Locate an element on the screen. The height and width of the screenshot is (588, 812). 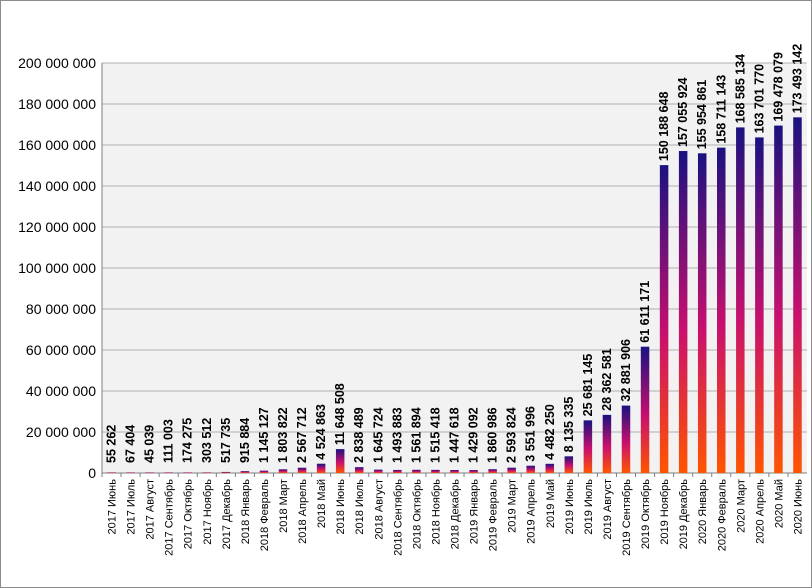
data-label: 28 362 581 is located at coordinates (607, 379).